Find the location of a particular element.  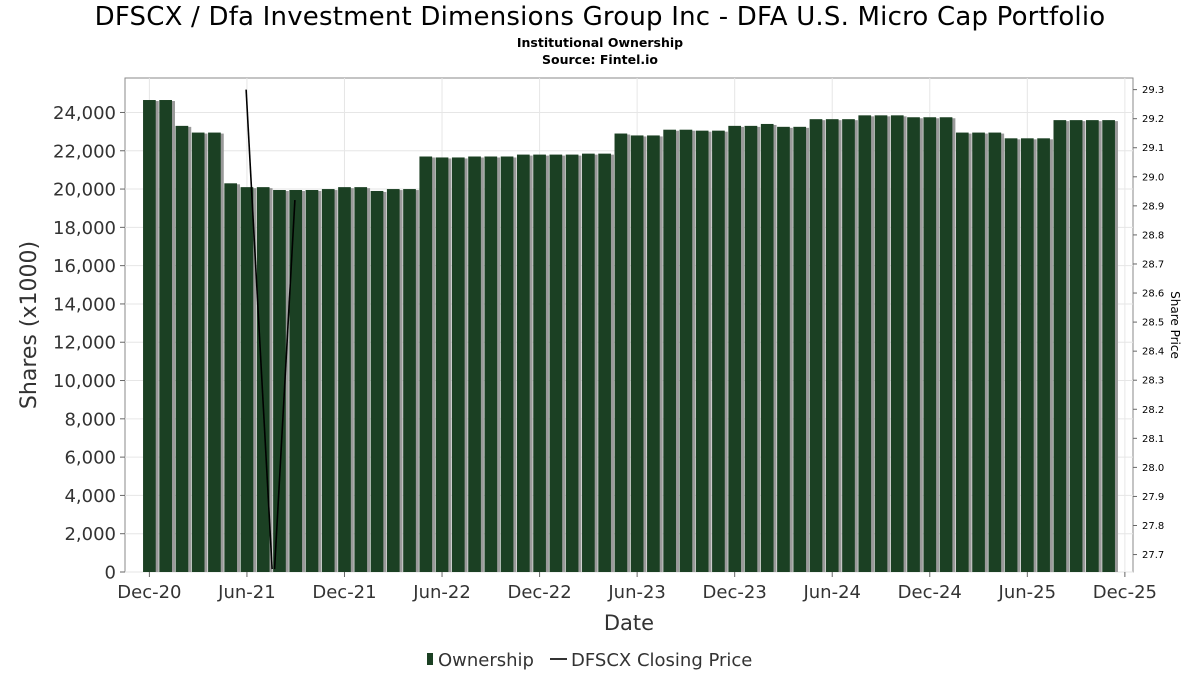

y2-axis-label: Share Price is located at coordinates (1175, 325).